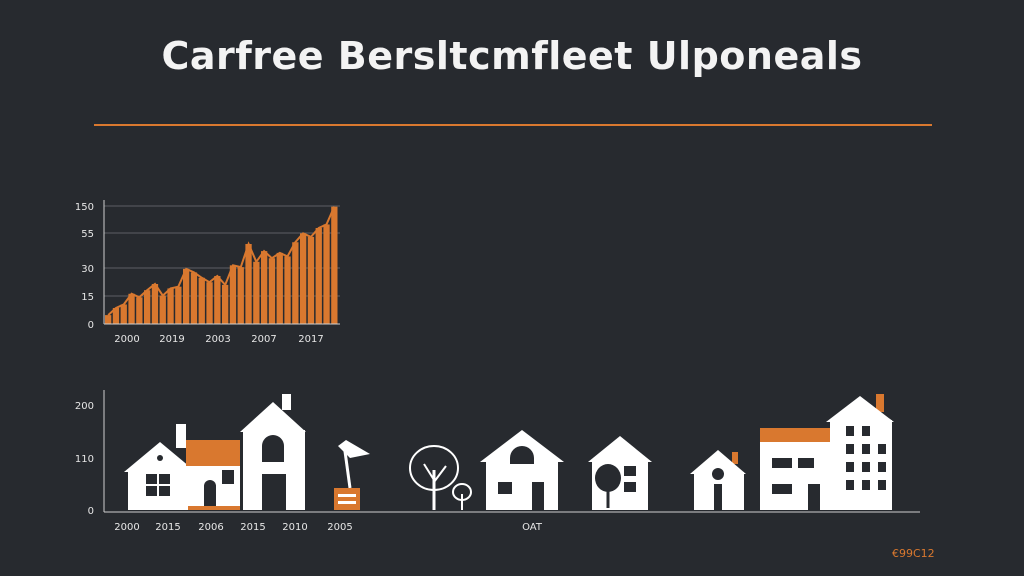 Image resolution: width=1024 pixels, height=576 pixels. What do you see at coordinates (126, 339) in the screenshot?
I see `top-x-tick-label: 2000` at bounding box center [126, 339].